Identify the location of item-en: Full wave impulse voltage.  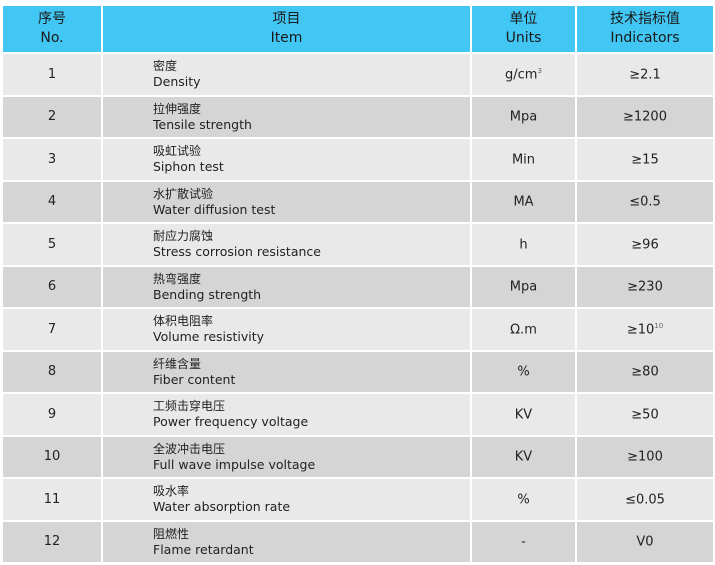
(234, 464).